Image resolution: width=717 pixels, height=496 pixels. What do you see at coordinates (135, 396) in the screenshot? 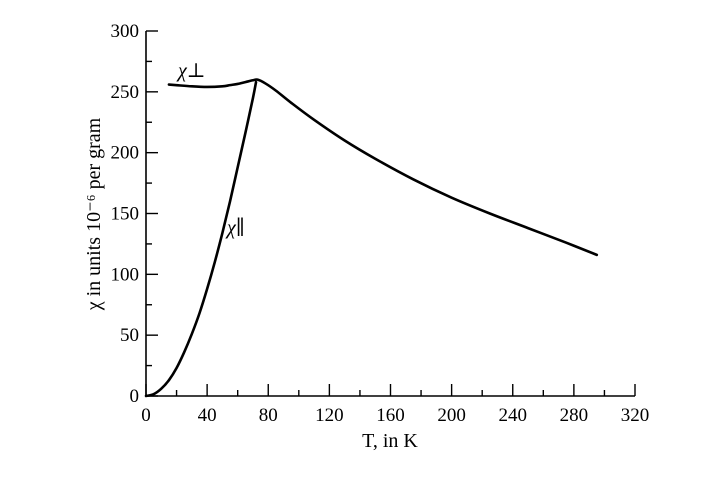
I see `y-tick-label: 0` at bounding box center [135, 396].